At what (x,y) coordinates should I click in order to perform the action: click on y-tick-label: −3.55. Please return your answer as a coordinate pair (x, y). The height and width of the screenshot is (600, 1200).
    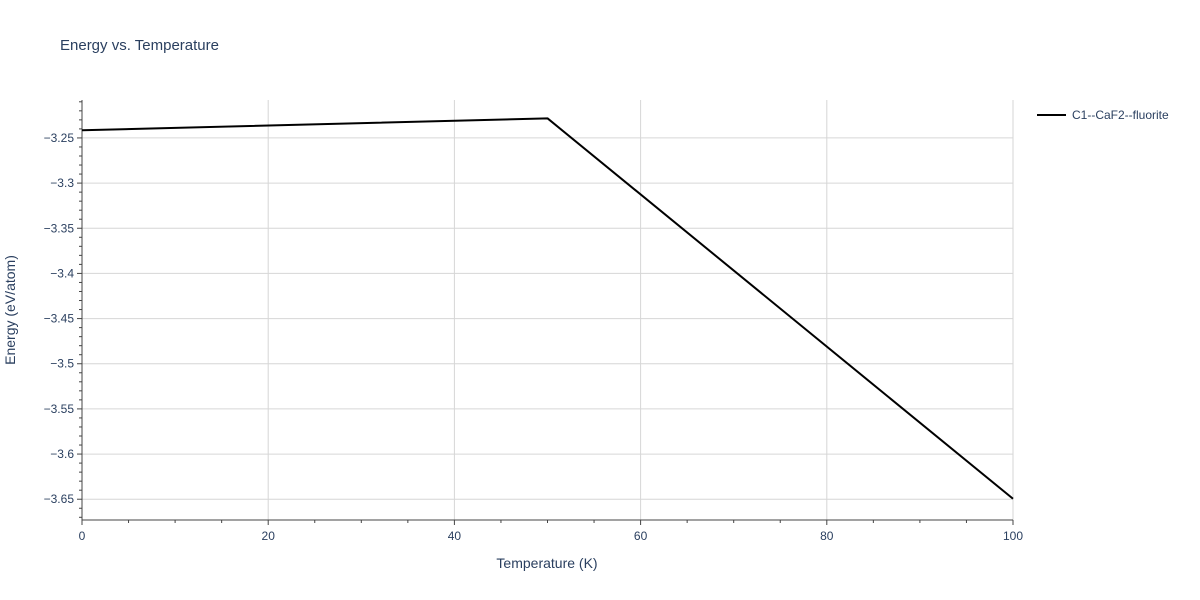
    Looking at the image, I should click on (59, 409).